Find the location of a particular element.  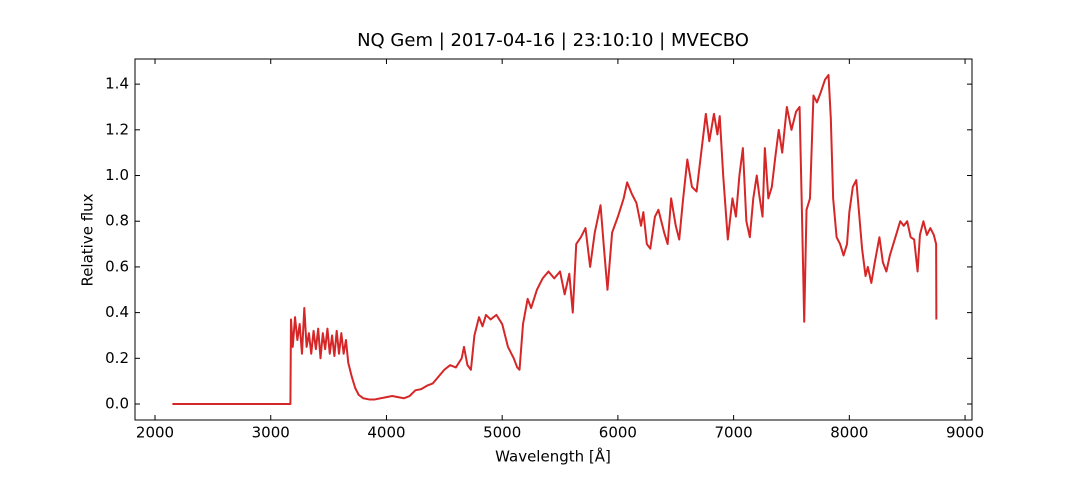

y-tick-label: 0.4 is located at coordinates (117, 312).